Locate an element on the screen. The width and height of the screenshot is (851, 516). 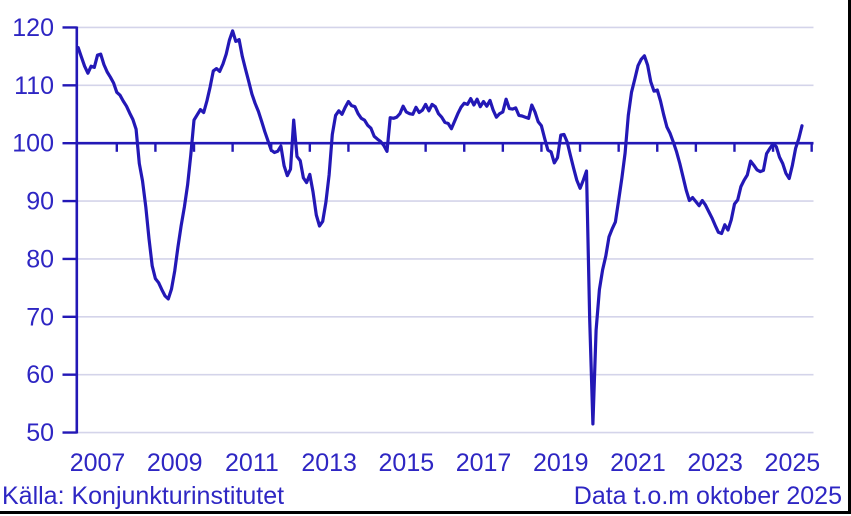
x-label-2017: 2017 is located at coordinates (484, 463).